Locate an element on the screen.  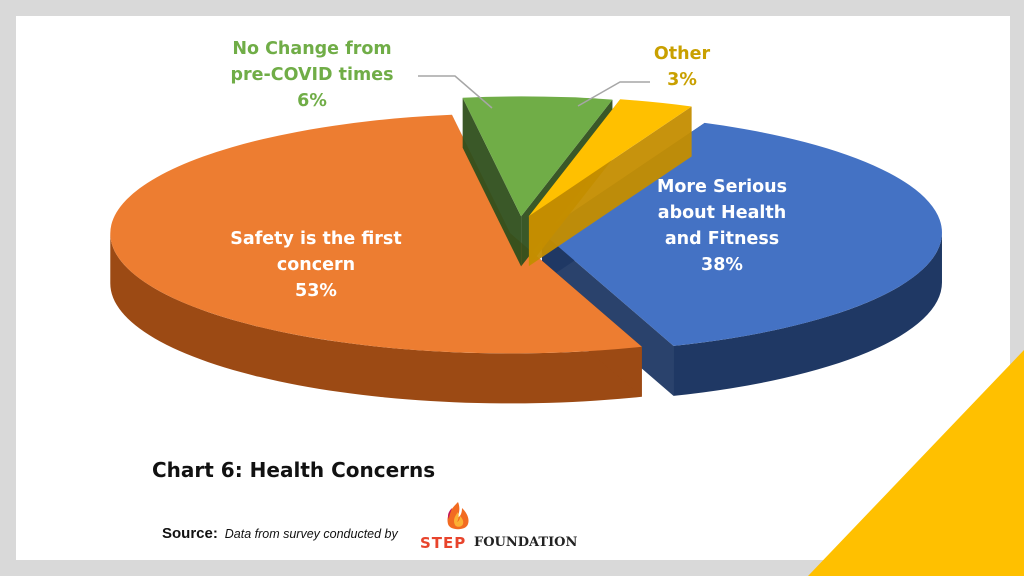
source-line: Source: Data from survey conducted by is located at coordinates (280, 533).